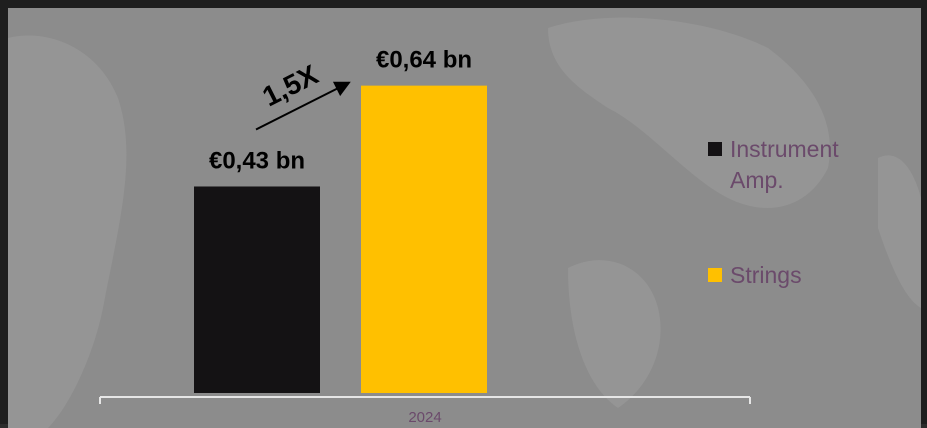  I want to click on x-tick-label: 2024, so click(424, 417).